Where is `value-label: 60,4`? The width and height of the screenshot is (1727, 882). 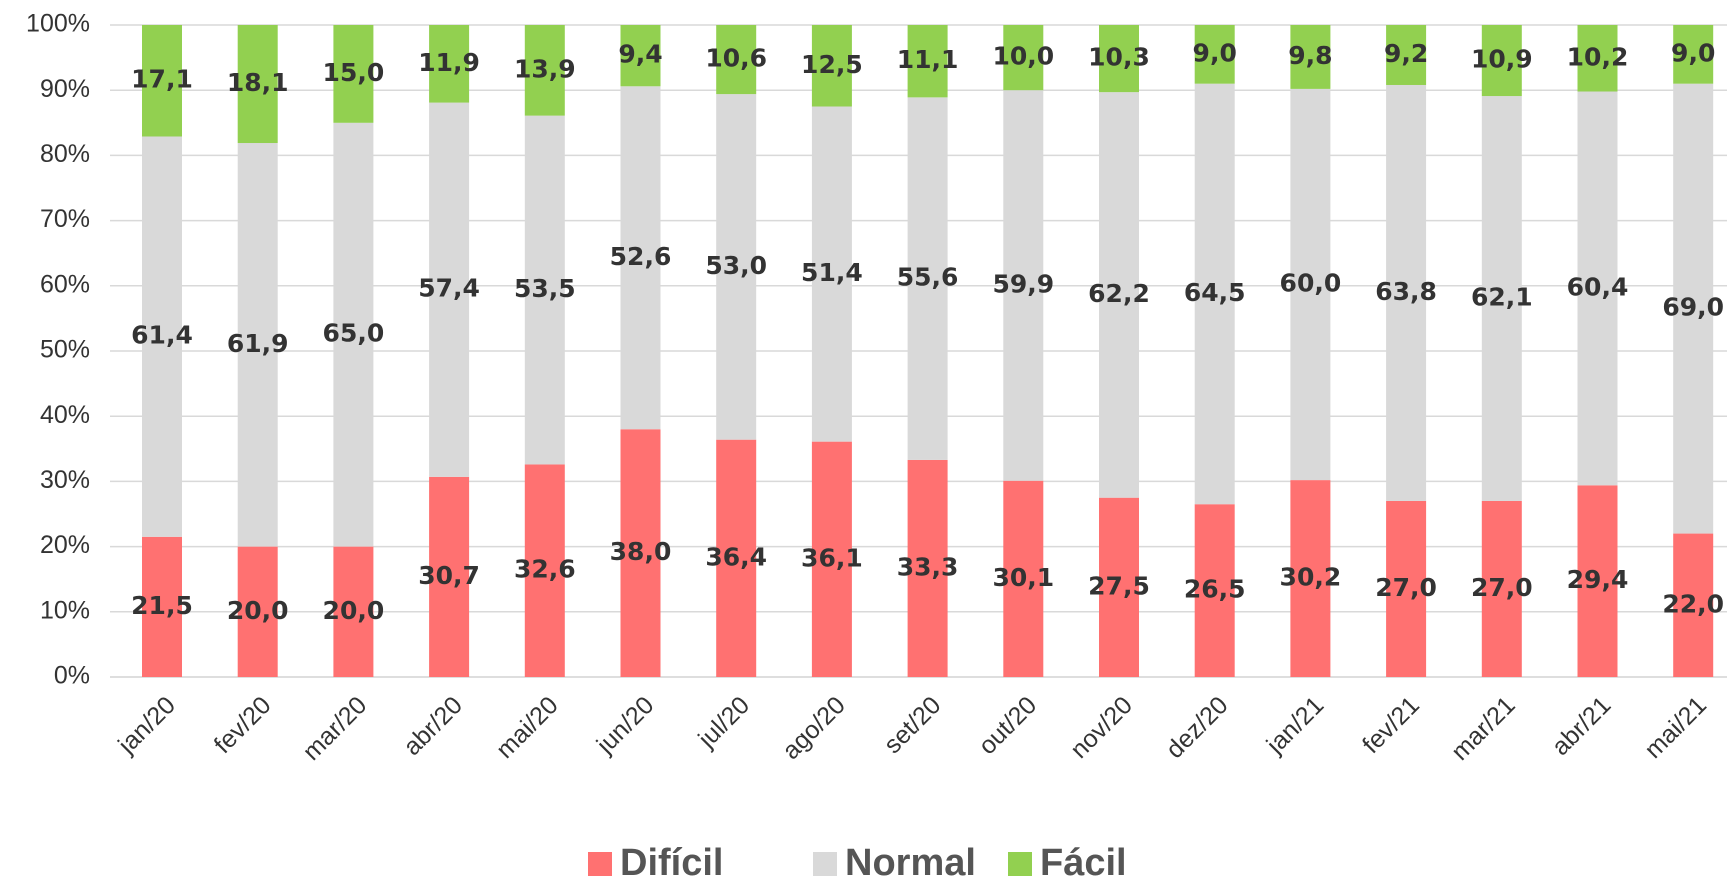
value-label: 60,4 is located at coordinates (1598, 286).